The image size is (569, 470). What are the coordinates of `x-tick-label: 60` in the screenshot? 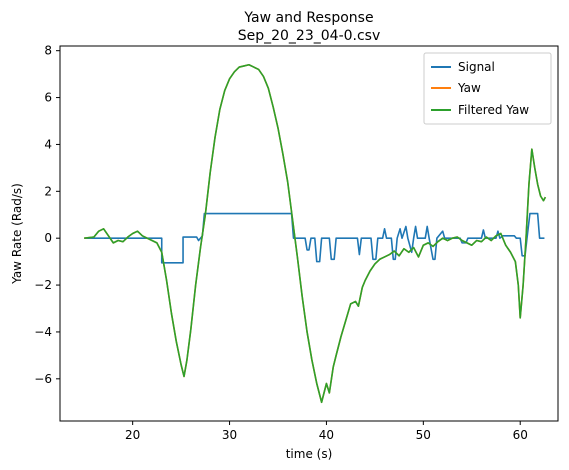 It's located at (520, 435).